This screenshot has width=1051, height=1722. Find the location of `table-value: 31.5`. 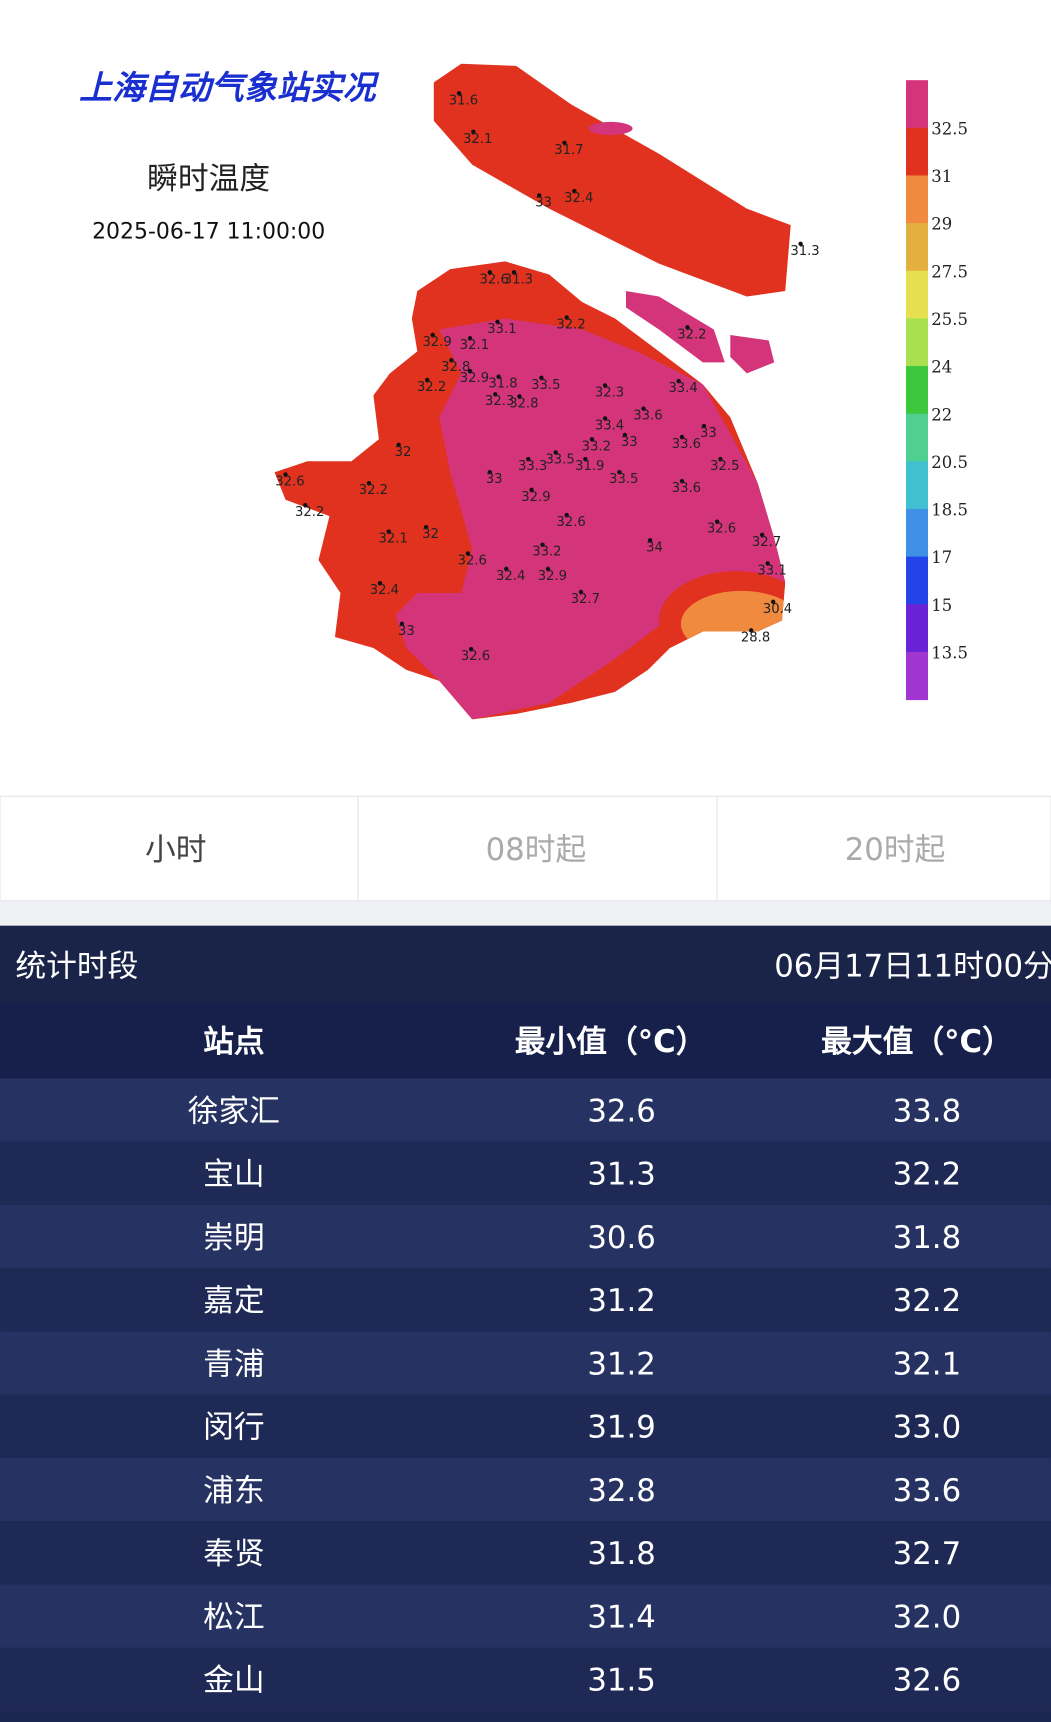

table-value: 31.5 is located at coordinates (621, 1681).